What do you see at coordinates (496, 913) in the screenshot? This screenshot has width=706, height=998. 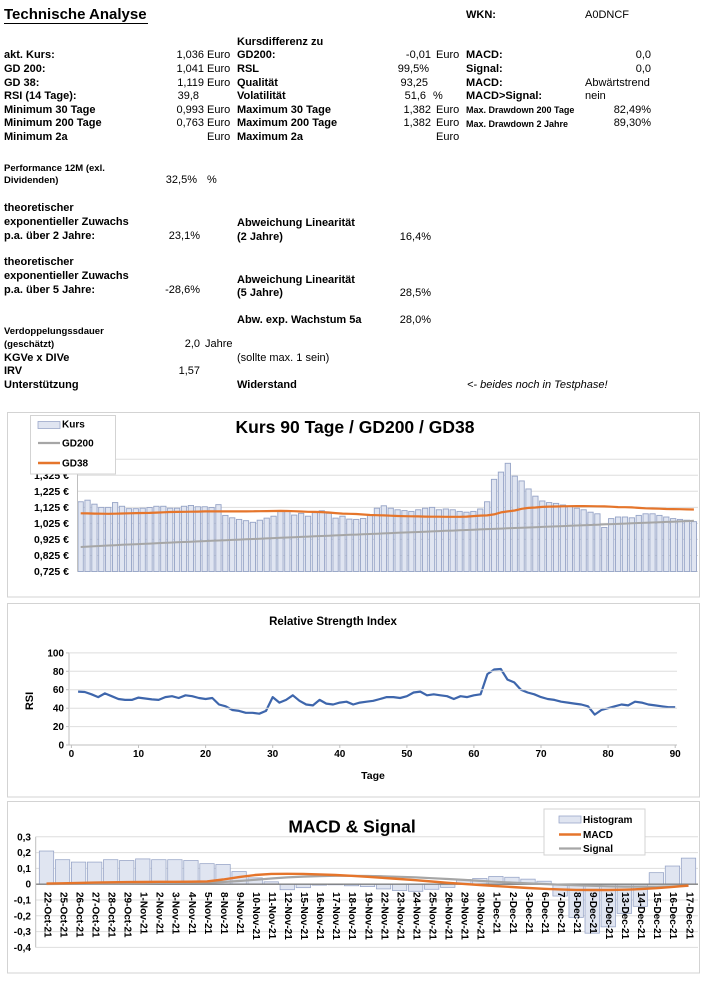 I see `svg-text: 1-Dec-21` at bounding box center [496, 913].